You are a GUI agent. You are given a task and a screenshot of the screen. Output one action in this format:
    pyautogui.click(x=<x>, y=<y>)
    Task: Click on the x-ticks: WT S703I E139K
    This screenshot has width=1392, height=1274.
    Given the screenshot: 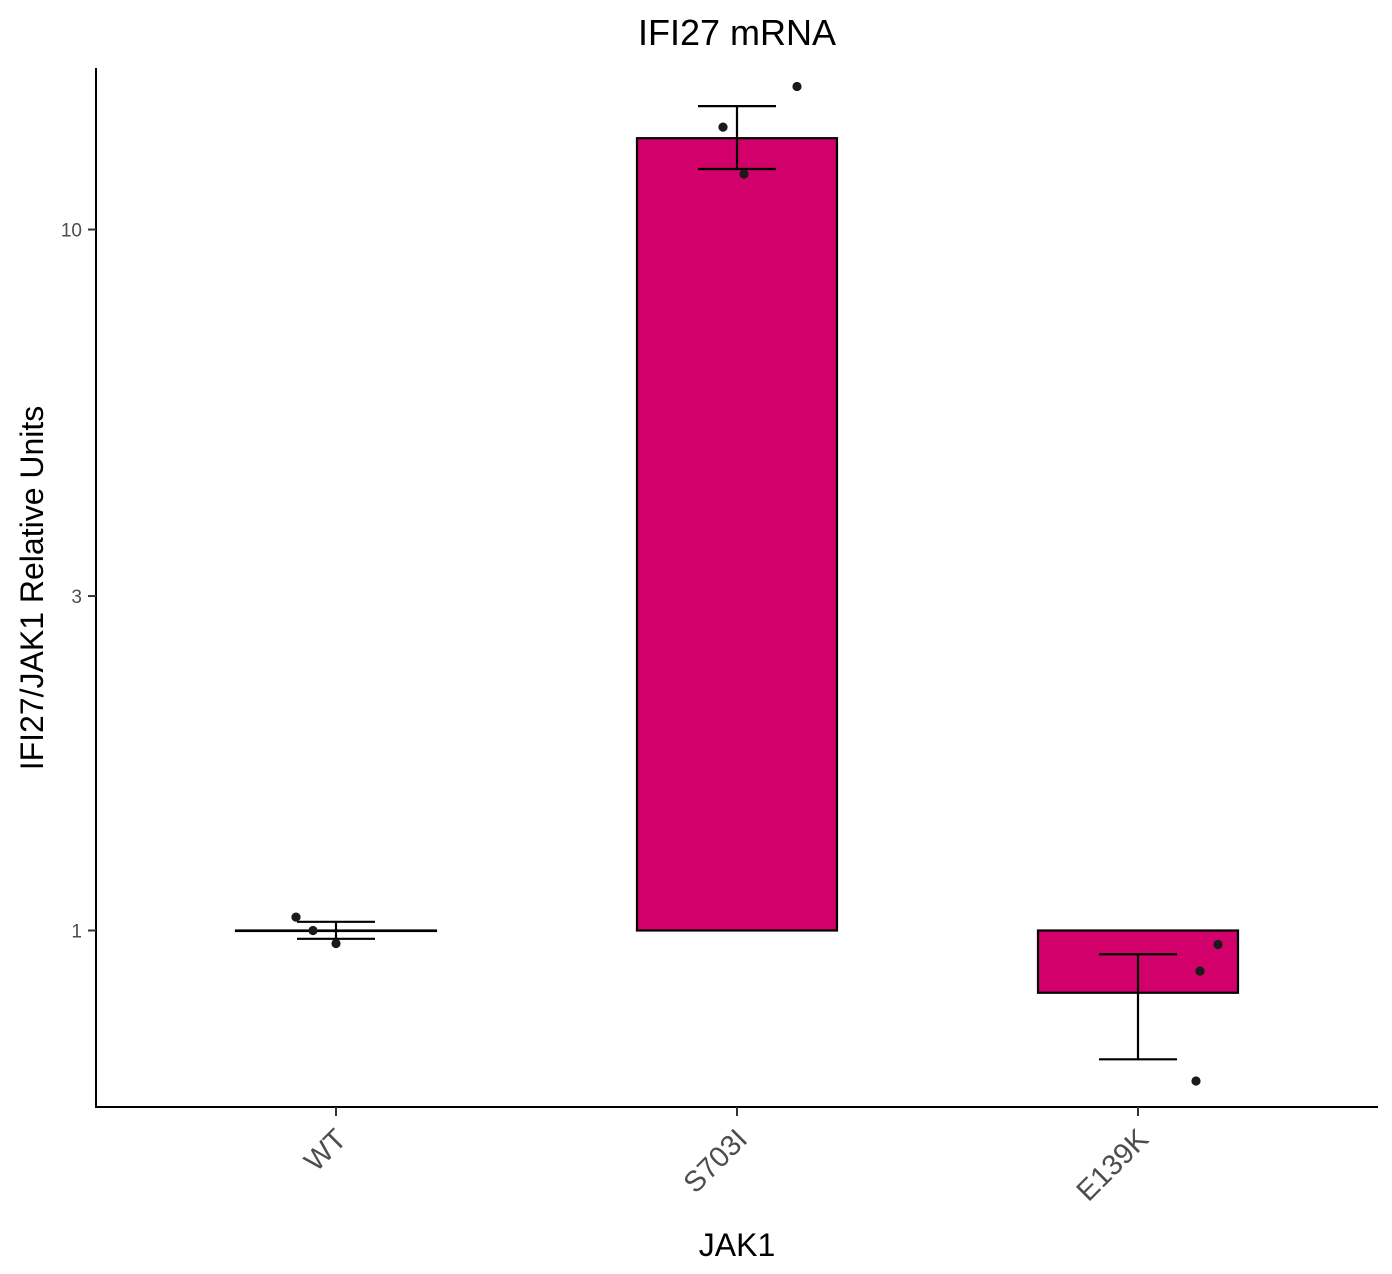 What is the action you would take?
    pyautogui.click(x=726, y=1157)
    